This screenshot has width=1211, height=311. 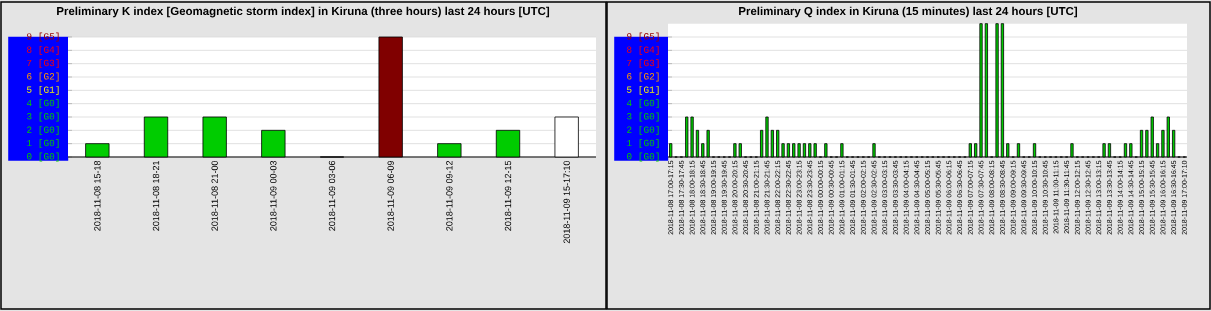 What do you see at coordinates (908, 12) in the screenshot?
I see `chart-title: Preliminary Q index in Kiruna (15 minutes) last 24 hours [UTC]` at bounding box center [908, 12].